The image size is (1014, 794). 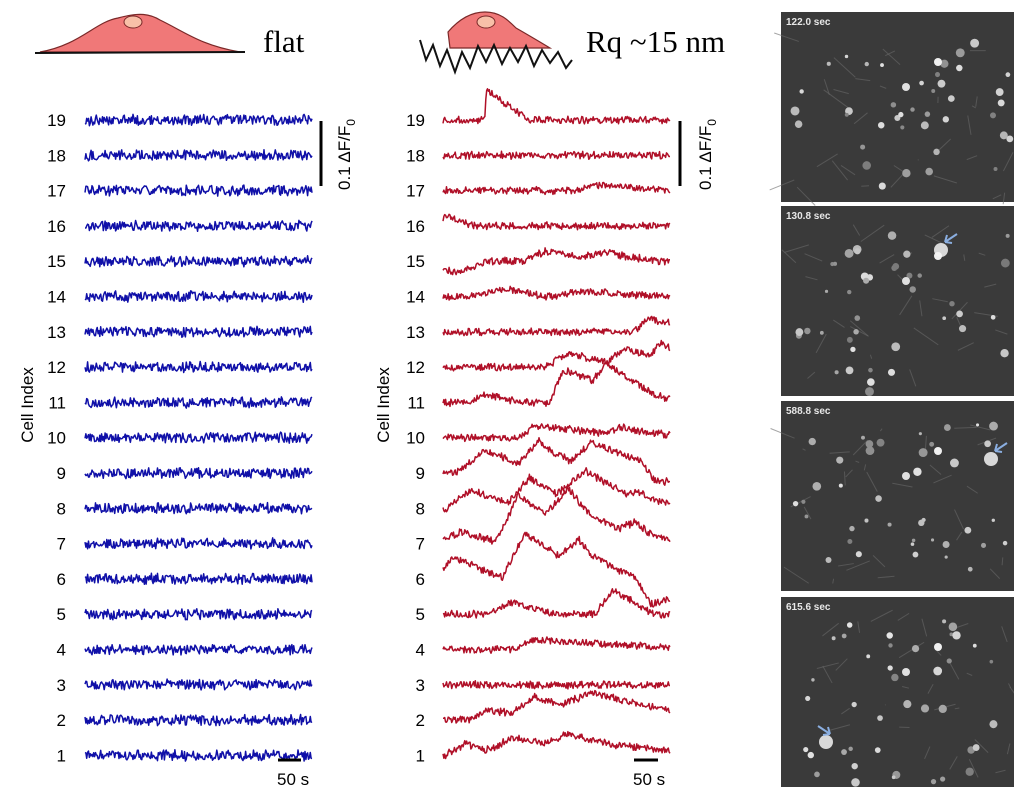 What do you see at coordinates (346, 154) in the screenshot?
I see `flat-amplitude-scale-label: 0.1 ΔF/F0` at bounding box center [346, 154].